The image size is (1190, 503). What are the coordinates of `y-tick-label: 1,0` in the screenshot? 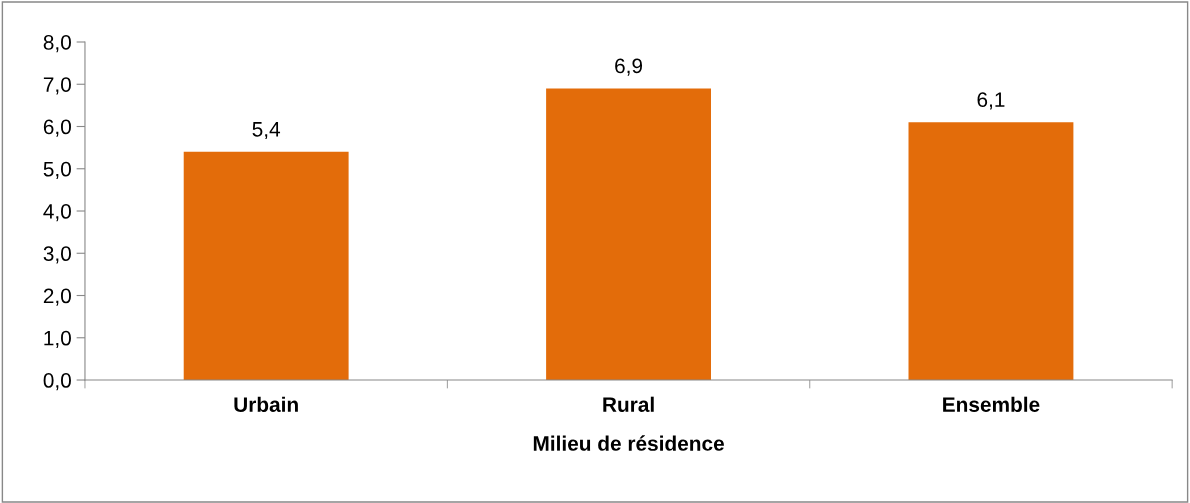 It's located at (57, 339).